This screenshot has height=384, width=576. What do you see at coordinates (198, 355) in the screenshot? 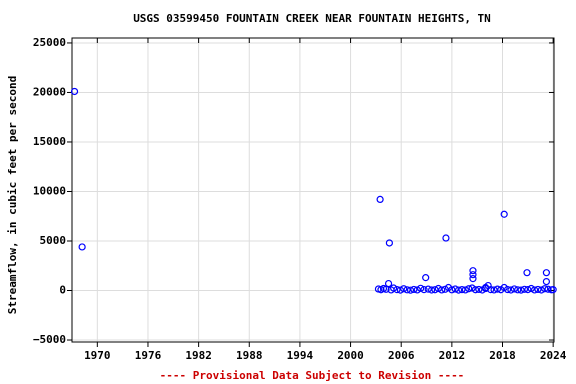
I see `x-tick-label: 1982` at bounding box center [198, 355].